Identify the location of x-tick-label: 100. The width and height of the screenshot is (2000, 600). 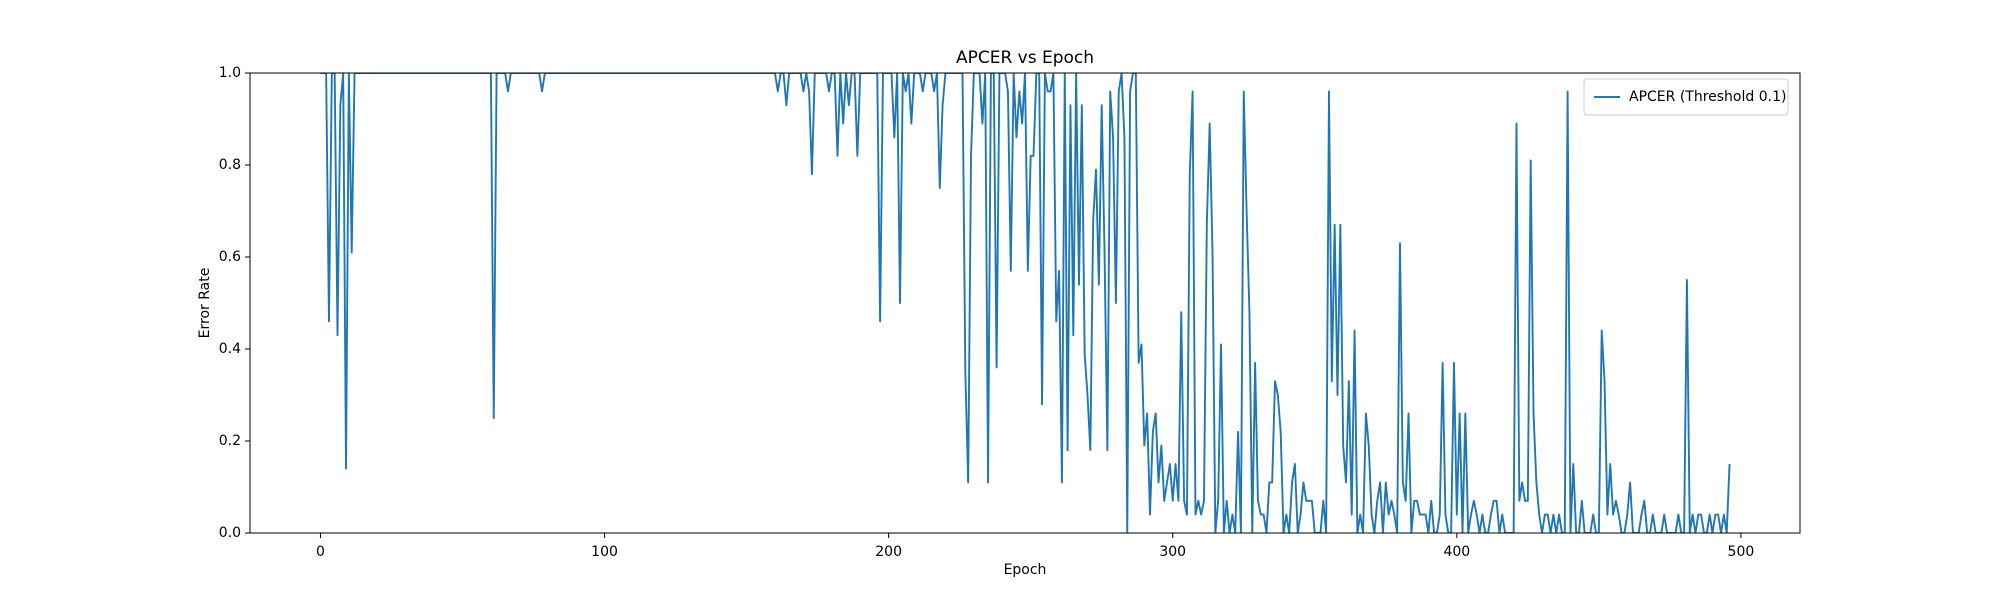
(604, 552).